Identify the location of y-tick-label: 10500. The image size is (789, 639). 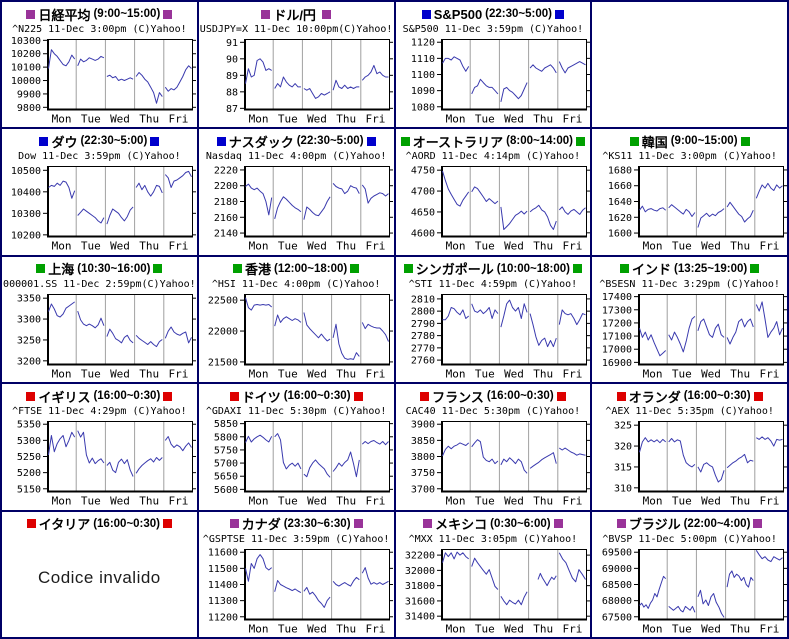
(26, 171).